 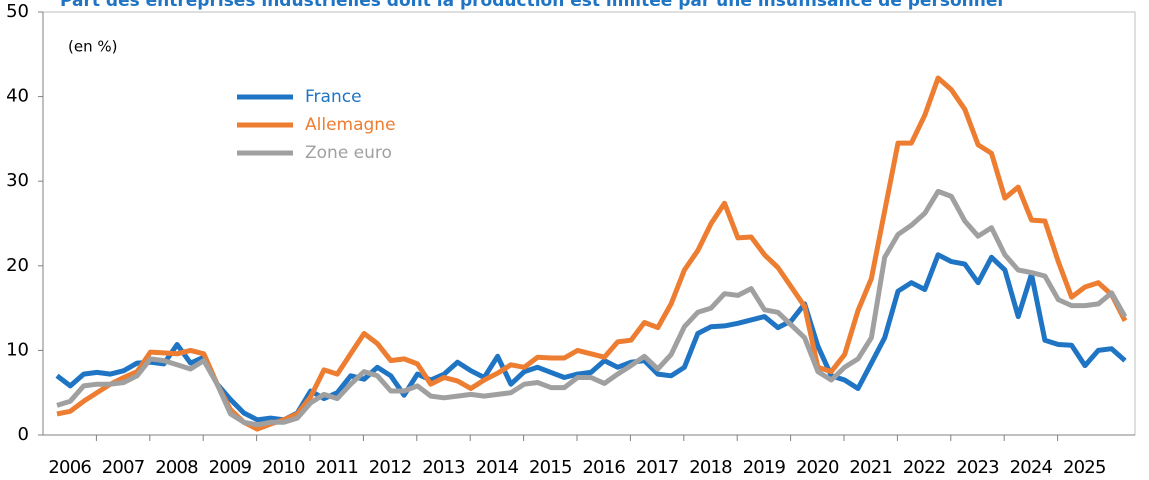 I want to click on x-tick-label: 2008, so click(x=176, y=467).